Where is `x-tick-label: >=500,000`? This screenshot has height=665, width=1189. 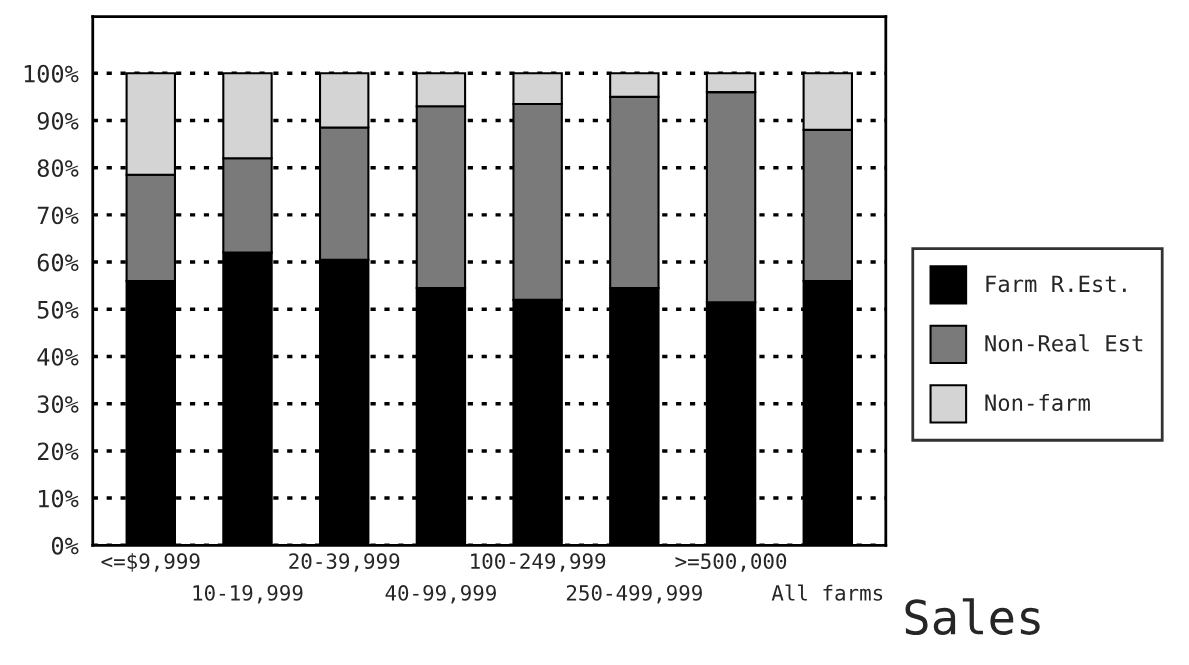 x-tick-label: >=500,000 is located at coordinates (731, 562).